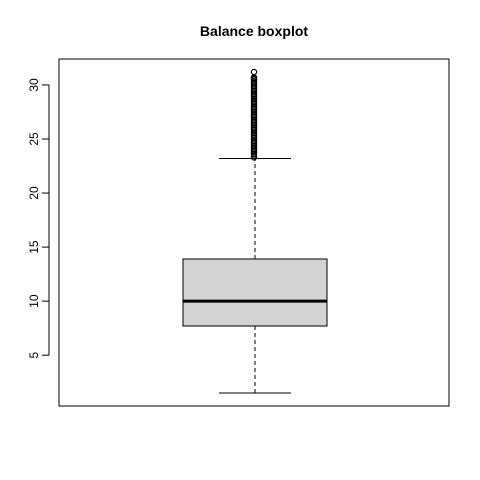 The height and width of the screenshot is (480, 480). What do you see at coordinates (34, 193) in the screenshot?
I see `y-tick-label: 20` at bounding box center [34, 193].